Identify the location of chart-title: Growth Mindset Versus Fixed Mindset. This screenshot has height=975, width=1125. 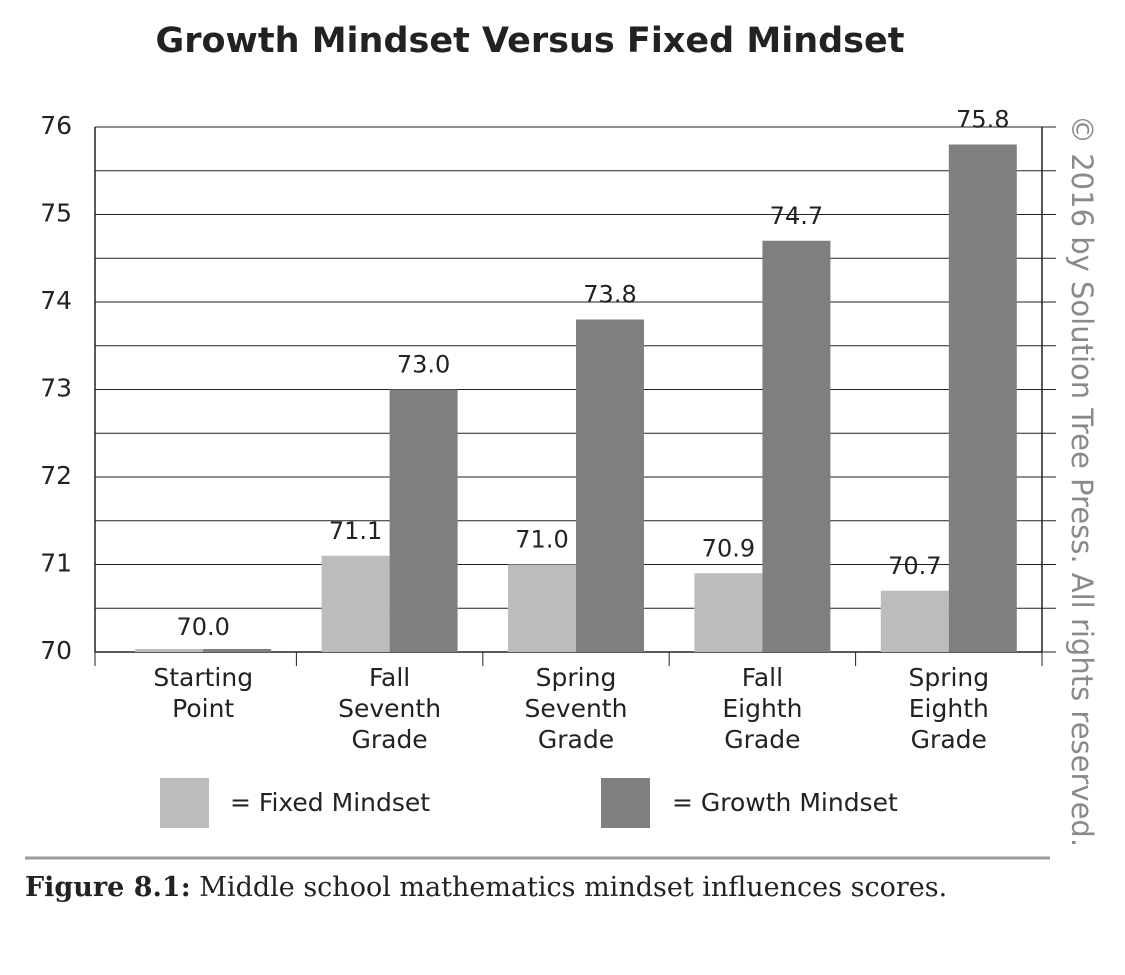
(530, 41).